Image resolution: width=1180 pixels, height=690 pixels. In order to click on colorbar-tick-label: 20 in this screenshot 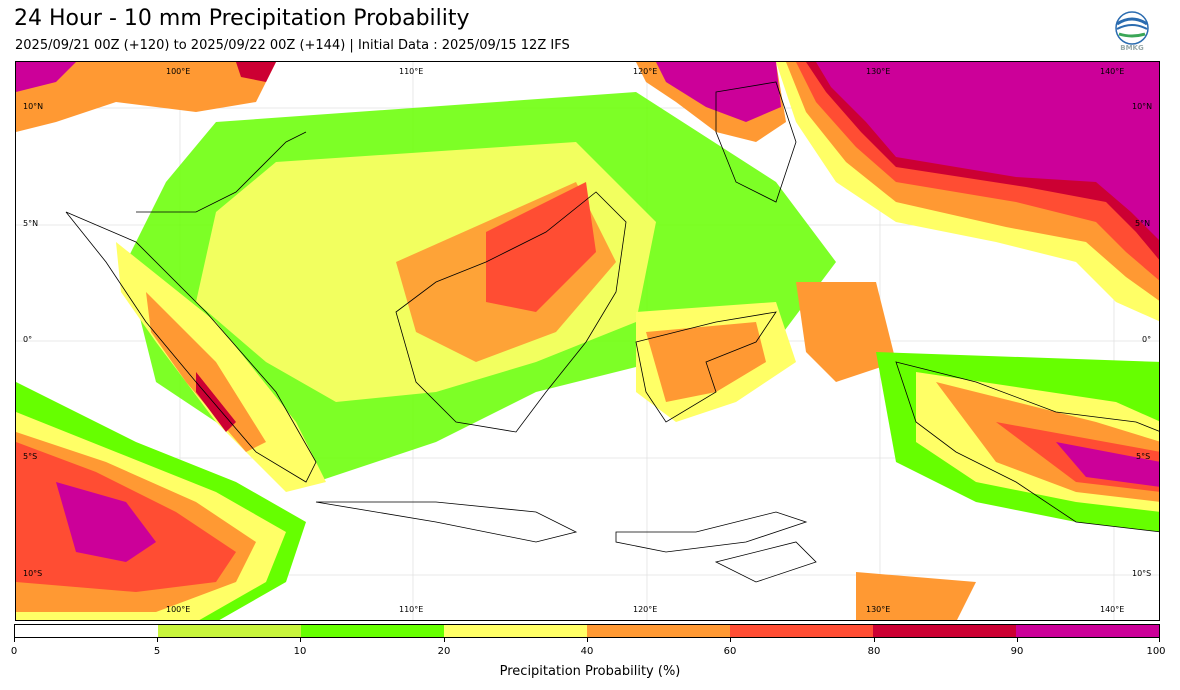, I will do `click(444, 651)`.